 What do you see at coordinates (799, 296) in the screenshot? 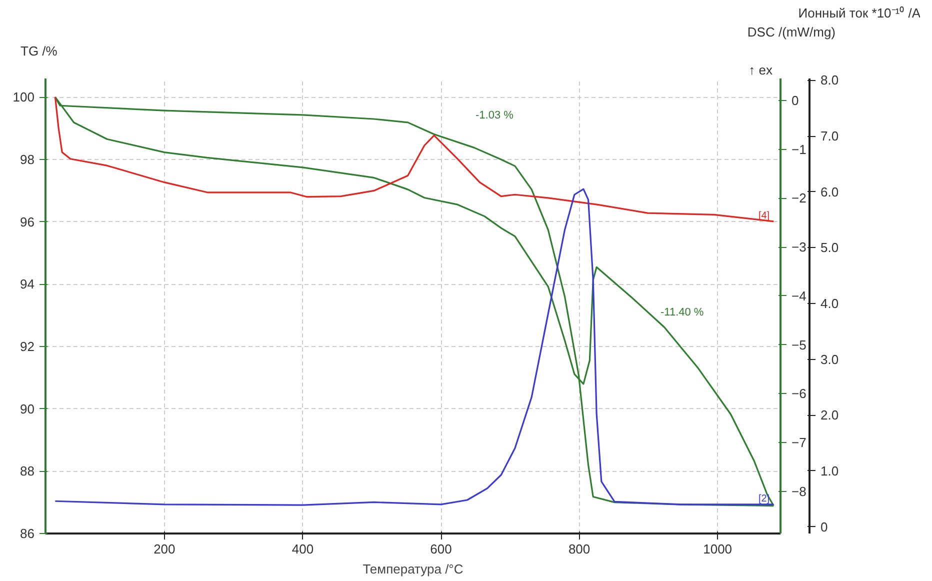
I see `y2-tick-label: −4` at bounding box center [799, 296].